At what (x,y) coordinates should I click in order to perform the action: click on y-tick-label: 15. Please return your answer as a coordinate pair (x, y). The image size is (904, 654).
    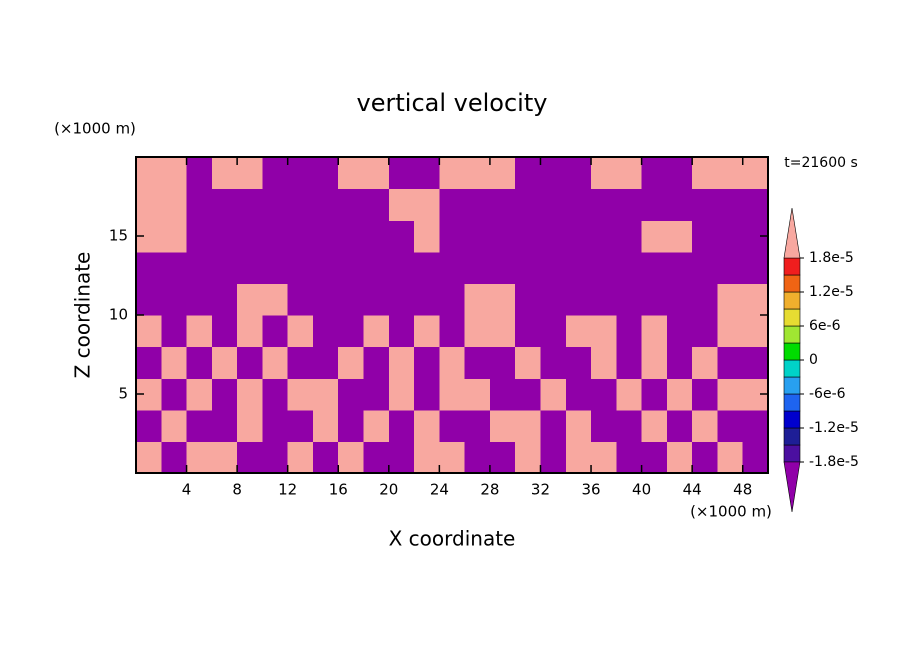
    Looking at the image, I should click on (118, 236).